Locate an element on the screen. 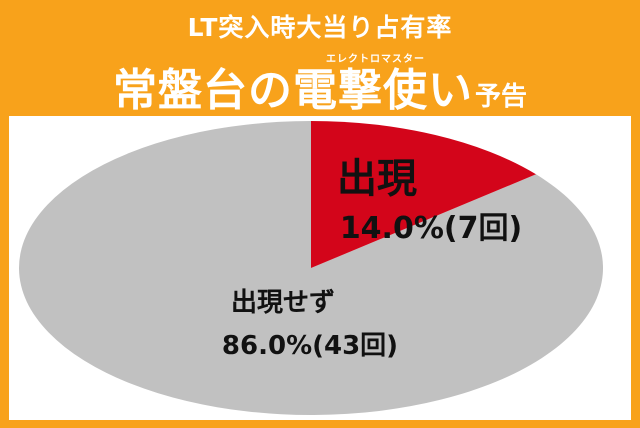  chart-subtitle: LT突入時大当り占有率 is located at coordinates (320, 27).